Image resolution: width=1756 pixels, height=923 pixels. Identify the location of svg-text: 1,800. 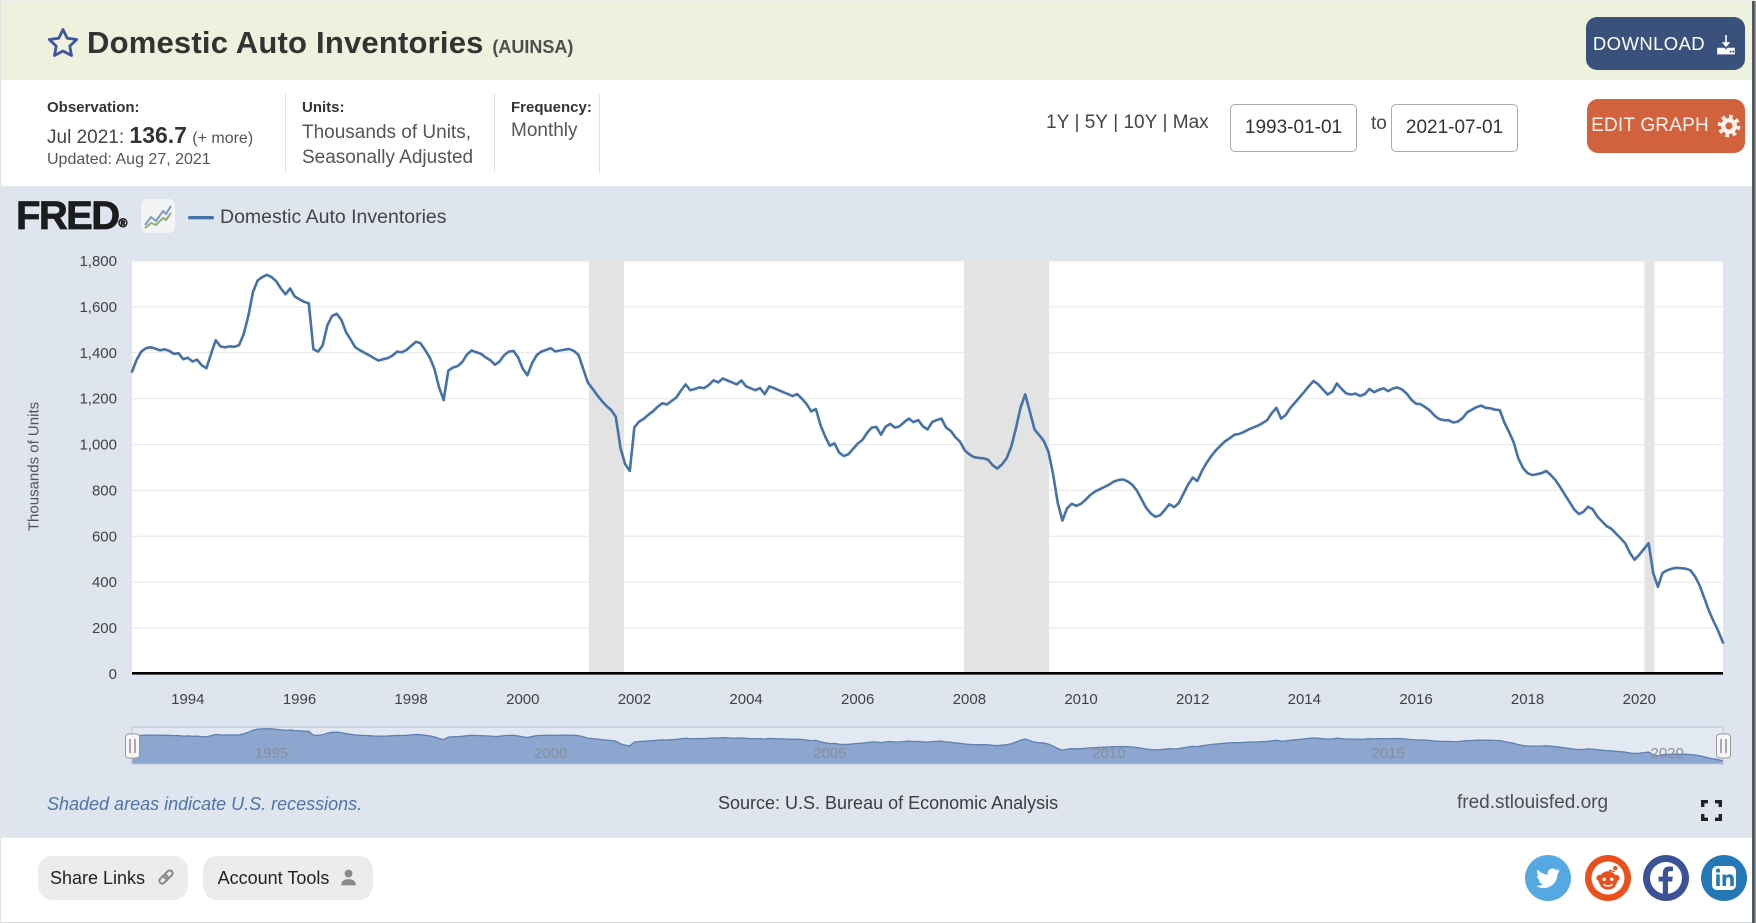
(98, 261).